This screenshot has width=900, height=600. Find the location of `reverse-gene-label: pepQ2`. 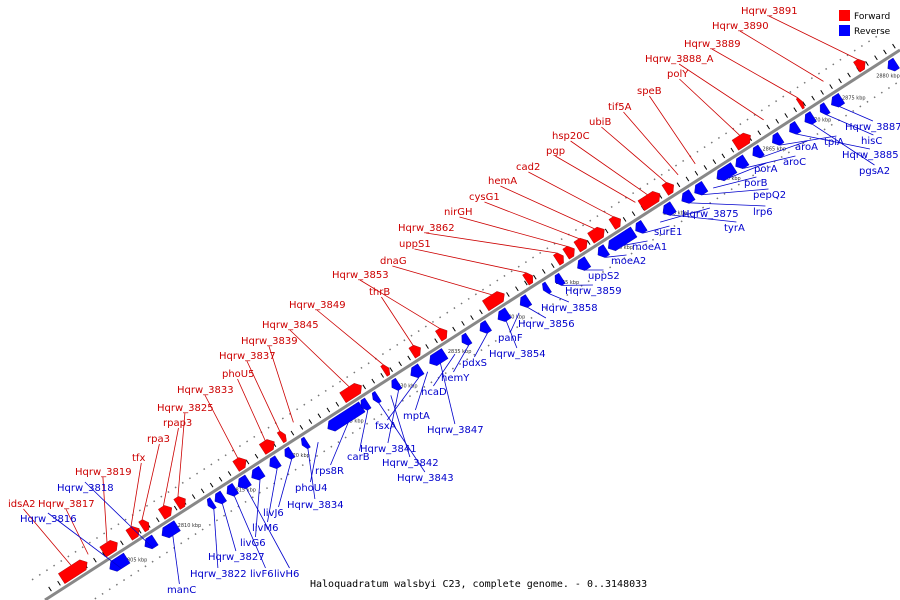

reverse-gene-label: pepQ2 is located at coordinates (769, 195).